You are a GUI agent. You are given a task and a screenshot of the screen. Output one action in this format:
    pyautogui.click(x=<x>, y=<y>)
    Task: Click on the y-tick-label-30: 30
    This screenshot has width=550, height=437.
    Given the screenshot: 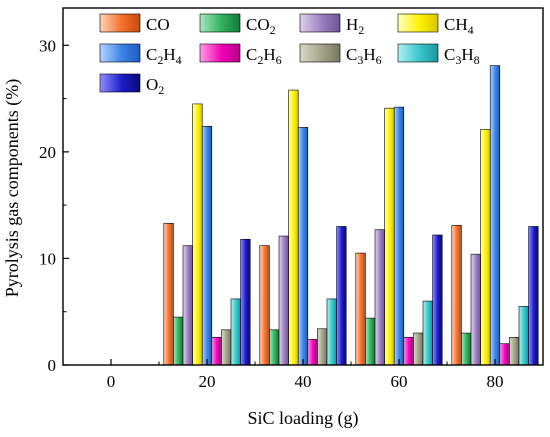 What is the action you would take?
    pyautogui.click(x=47, y=45)
    